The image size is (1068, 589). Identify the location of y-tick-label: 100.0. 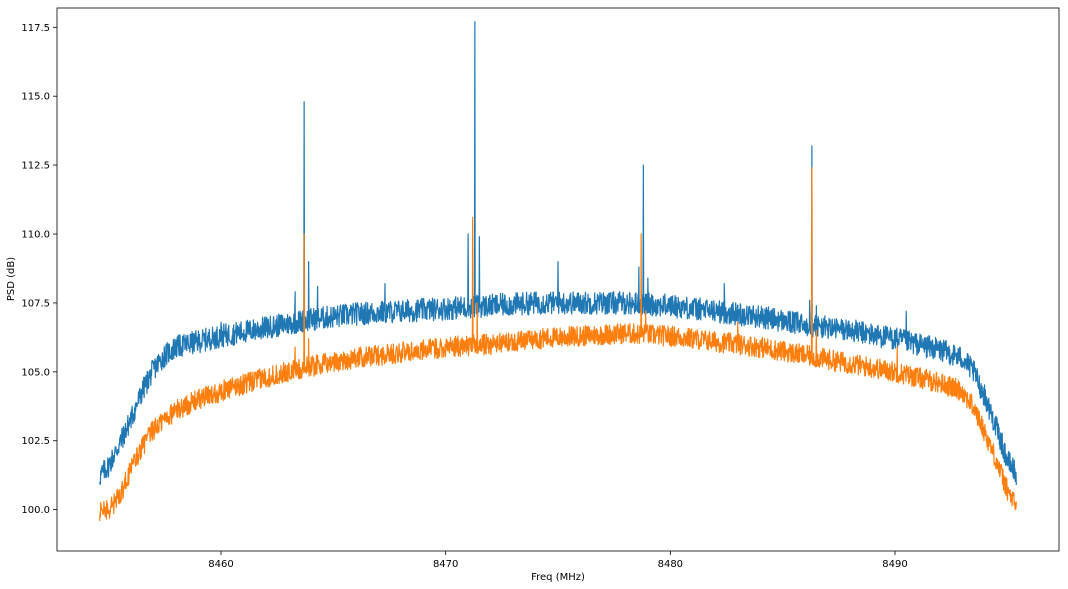
(35, 510).